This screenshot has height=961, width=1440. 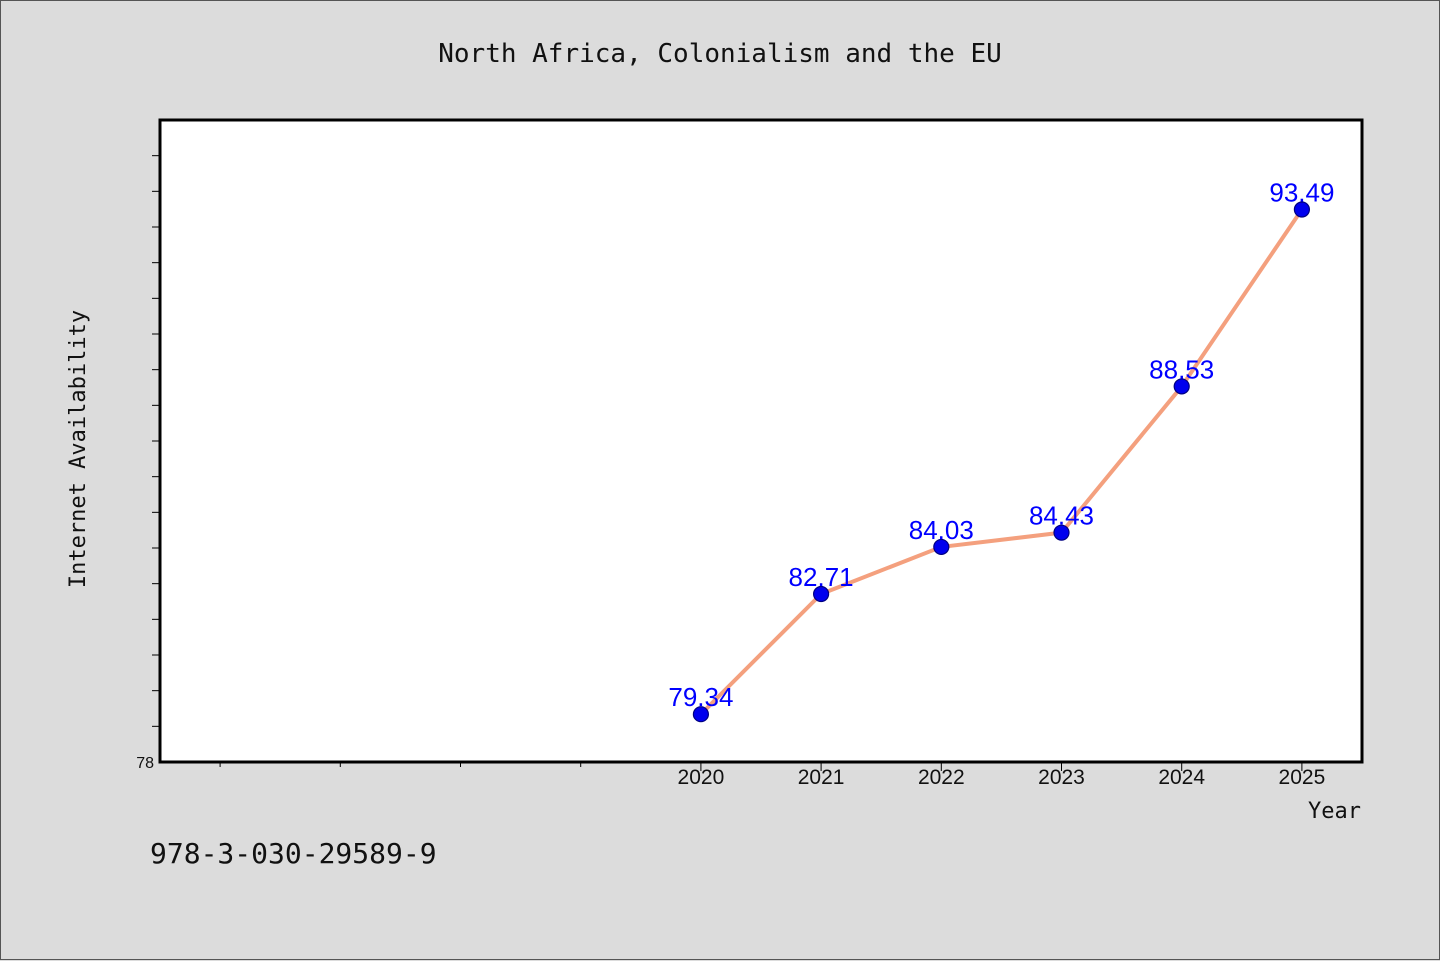 What do you see at coordinates (941, 777) in the screenshot?
I see `x-tick-label: 2022` at bounding box center [941, 777].